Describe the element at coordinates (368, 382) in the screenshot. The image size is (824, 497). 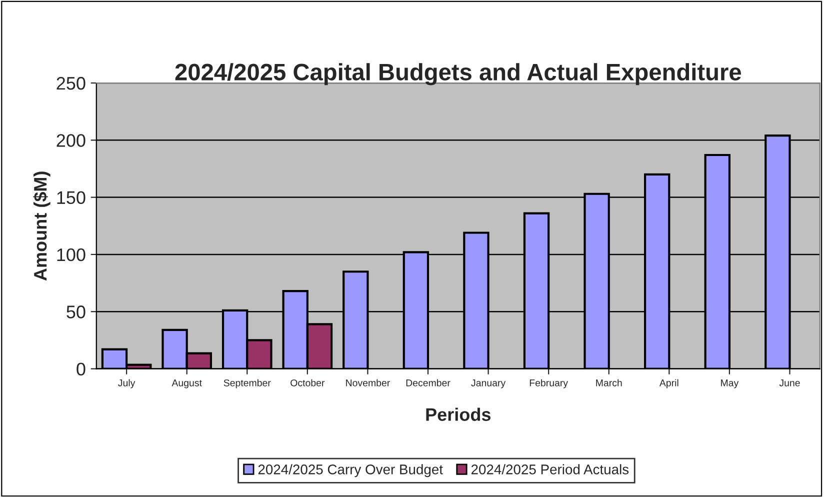
I see `x-tick-label: November` at that location.